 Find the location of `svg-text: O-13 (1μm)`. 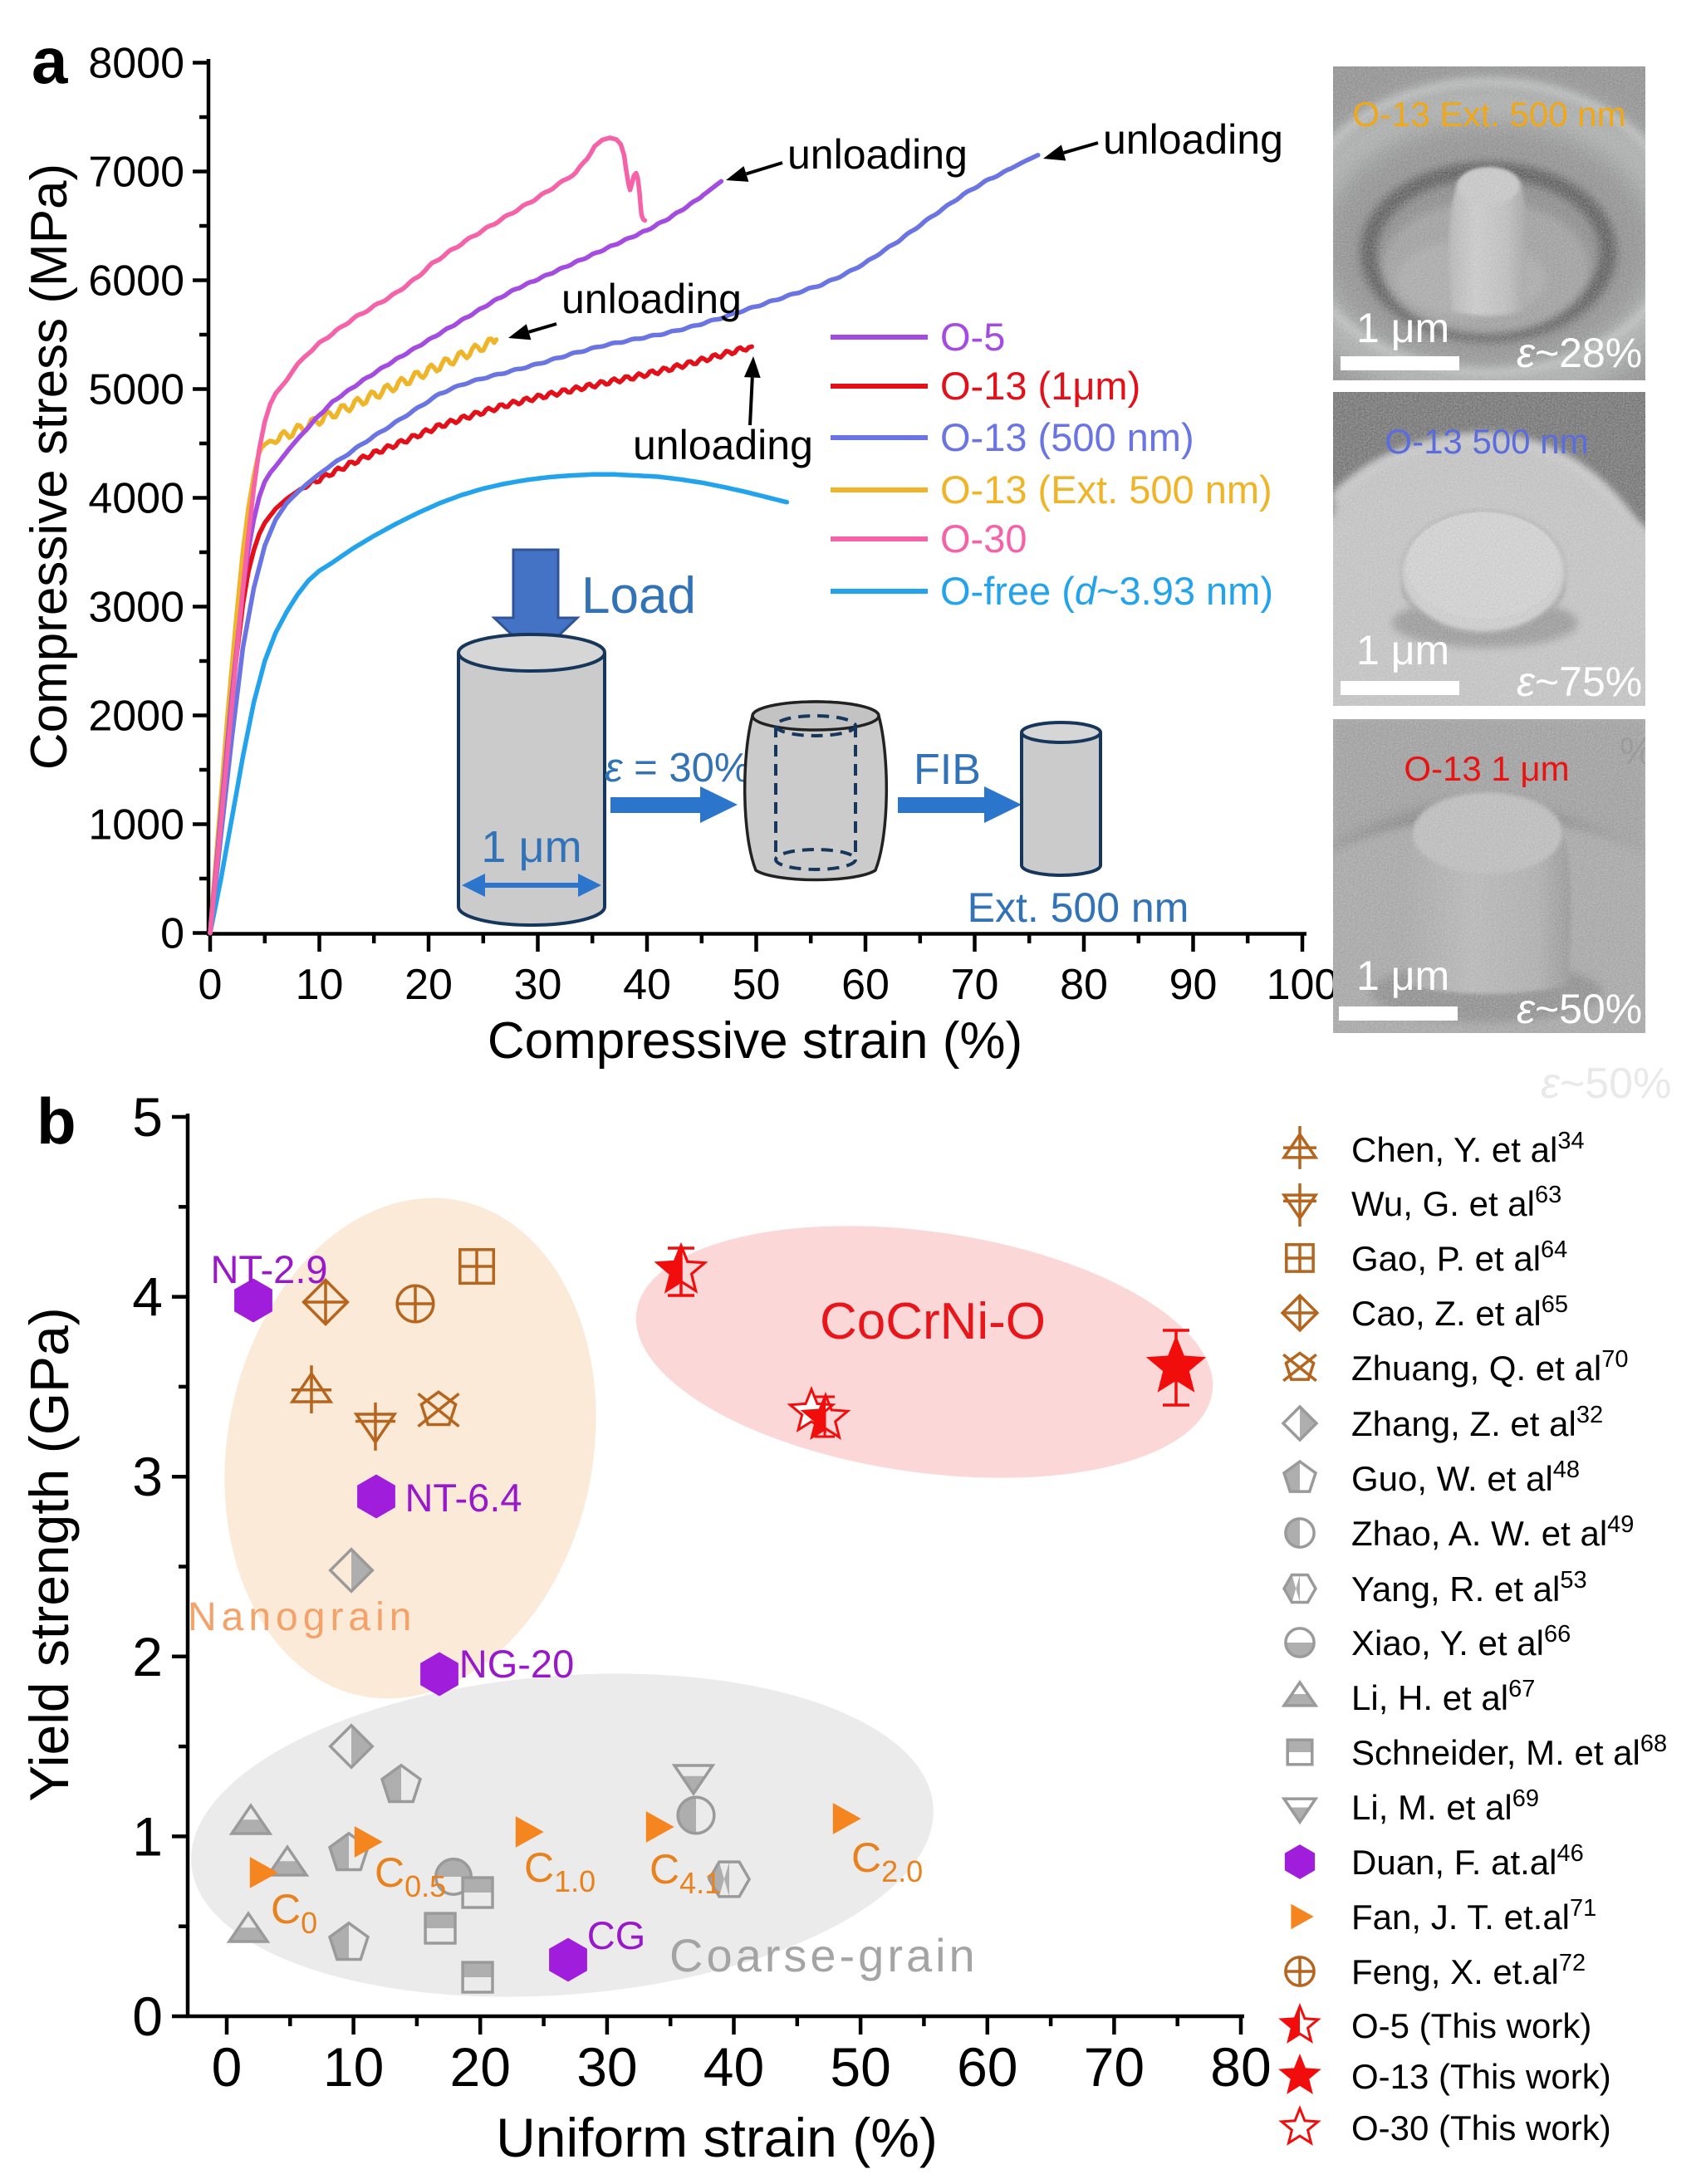

svg-text: O-13 (1μm) is located at coordinates (1040, 386).